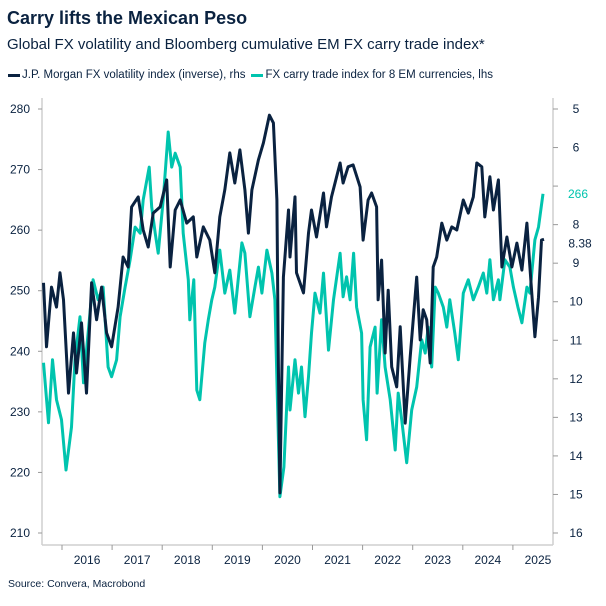  Describe the element at coordinates (576, 417) in the screenshot. I see `right-axis-tick-label: 13` at that location.